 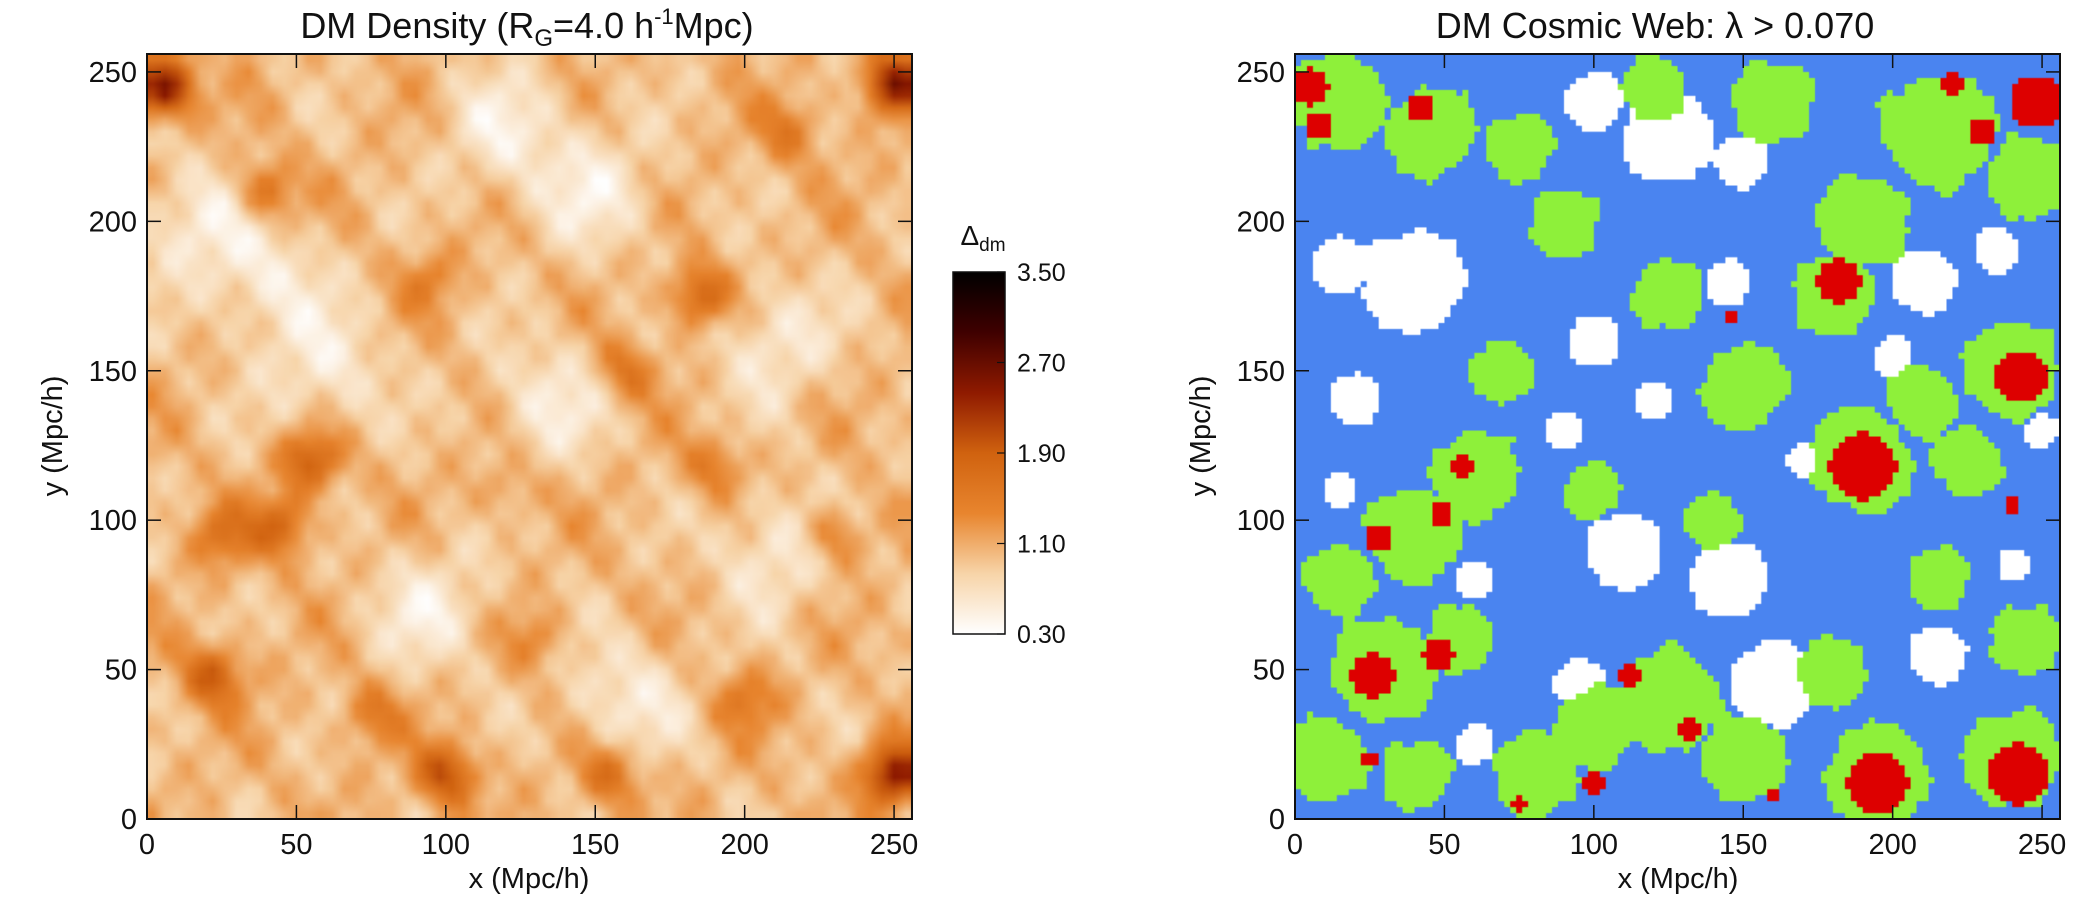 I want to click on density-xtick-label: 0, so click(x=147, y=845).